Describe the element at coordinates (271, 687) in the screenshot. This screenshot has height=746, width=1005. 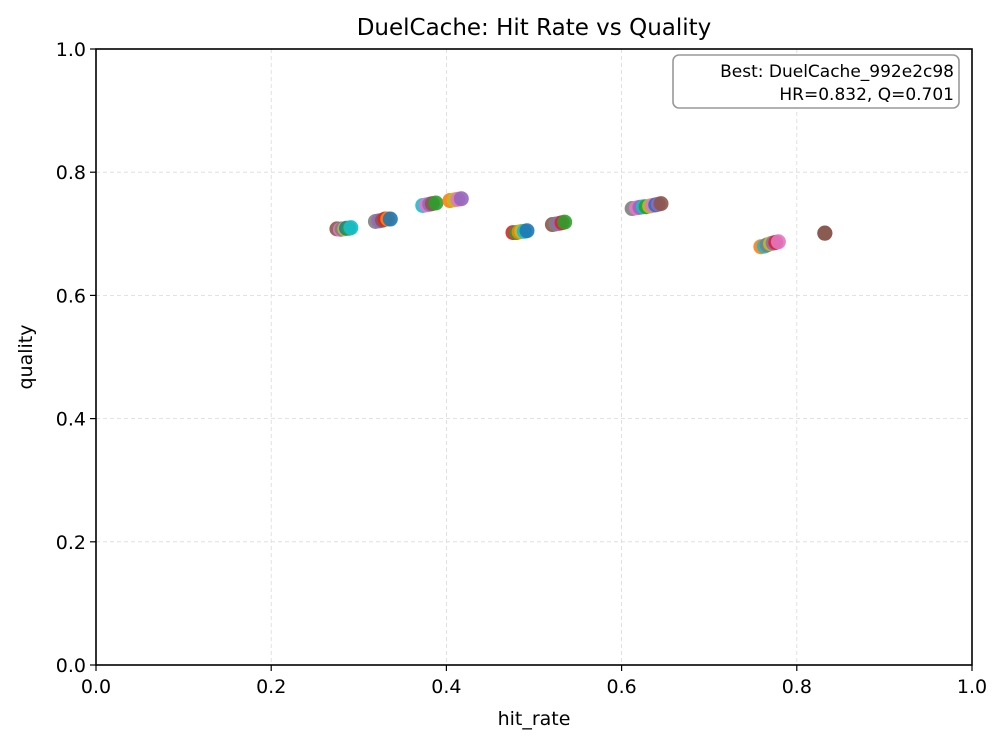
I see `x-tick-label: 0.2` at that location.